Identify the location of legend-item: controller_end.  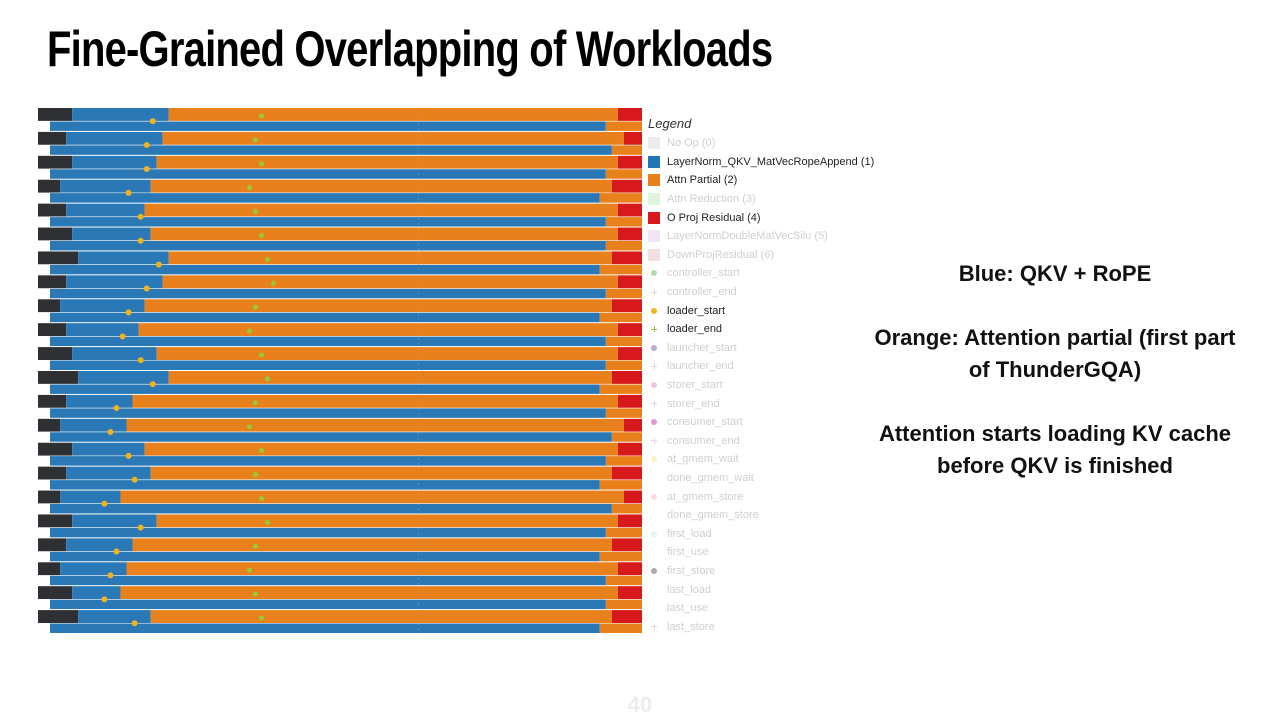
(778, 292).